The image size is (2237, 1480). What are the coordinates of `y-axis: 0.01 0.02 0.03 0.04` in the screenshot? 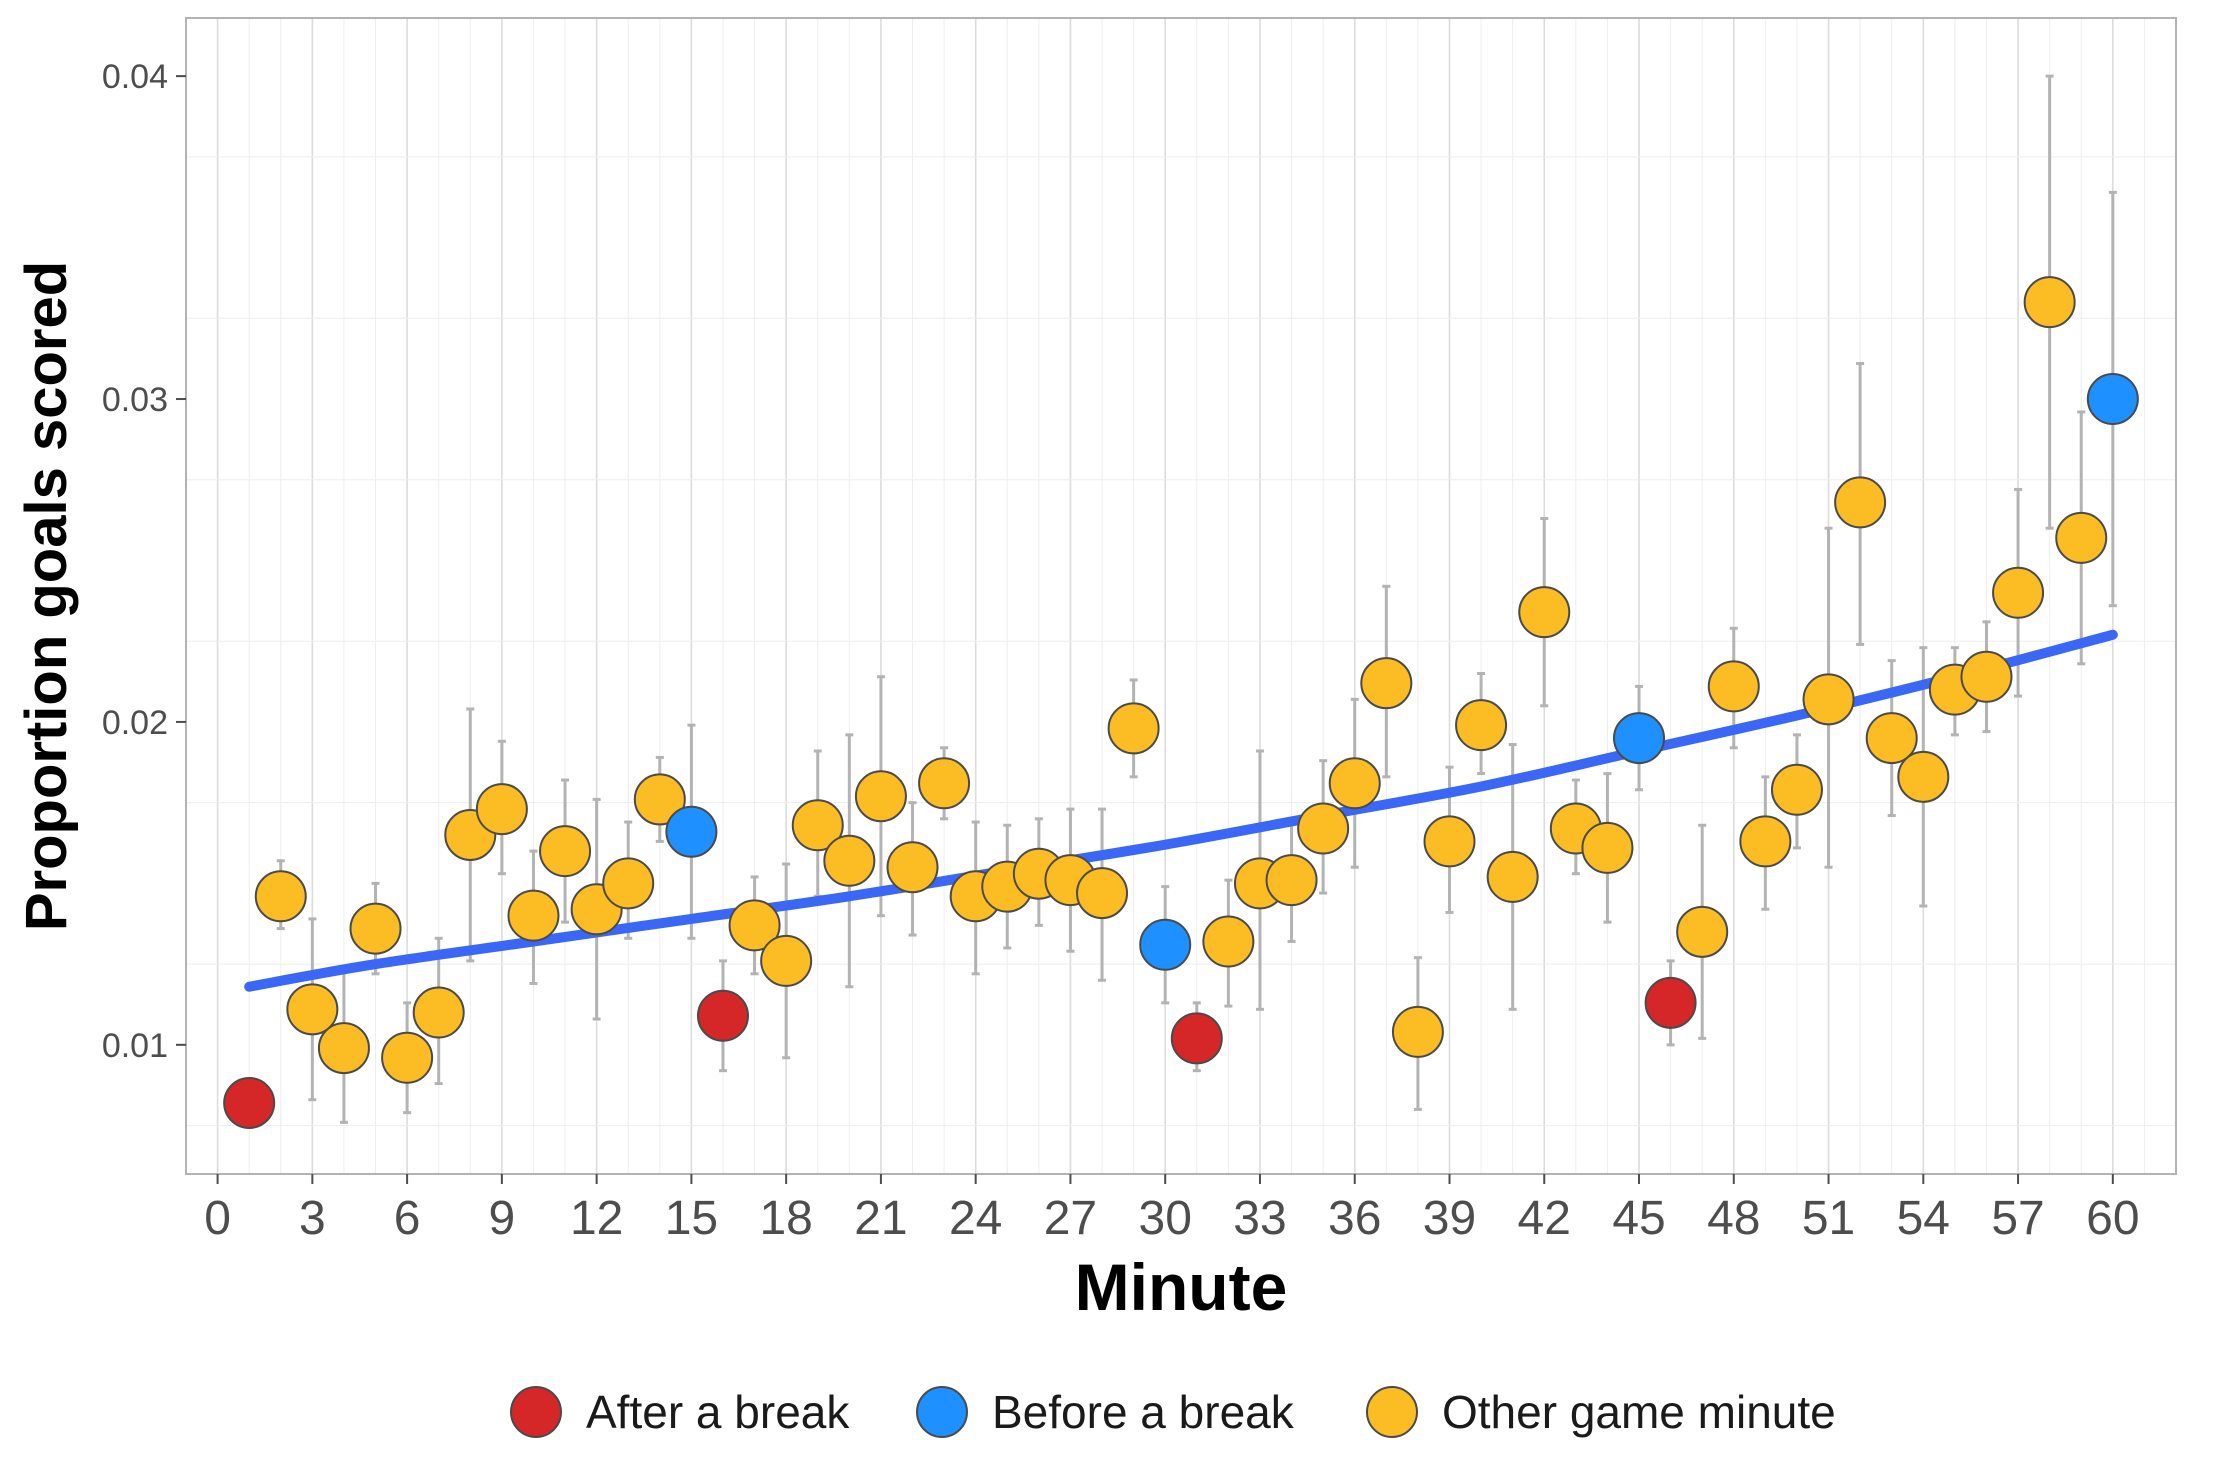 It's located at (144, 561).